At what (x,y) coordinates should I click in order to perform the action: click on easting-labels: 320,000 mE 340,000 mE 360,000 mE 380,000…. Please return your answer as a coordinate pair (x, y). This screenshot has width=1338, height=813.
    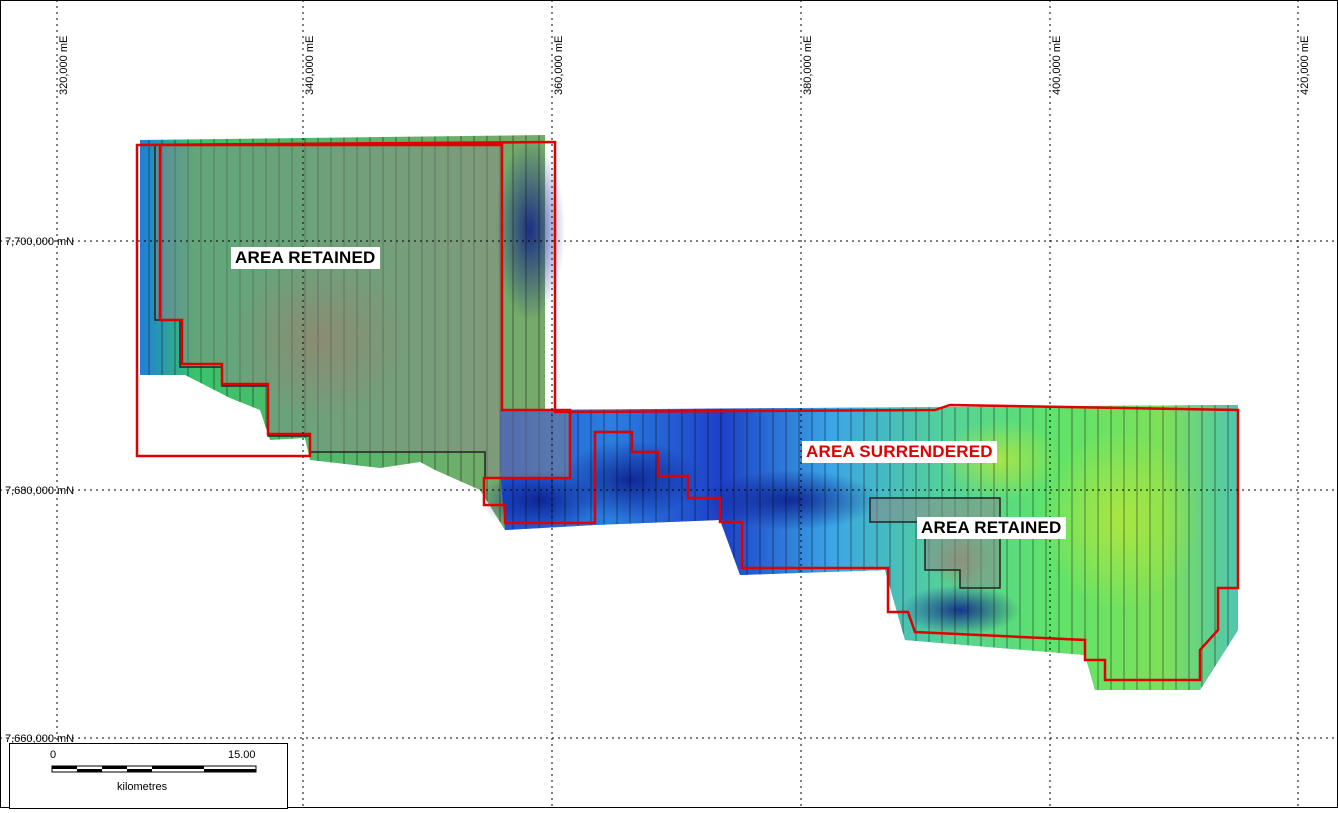
    Looking at the image, I should click on (684, 65).